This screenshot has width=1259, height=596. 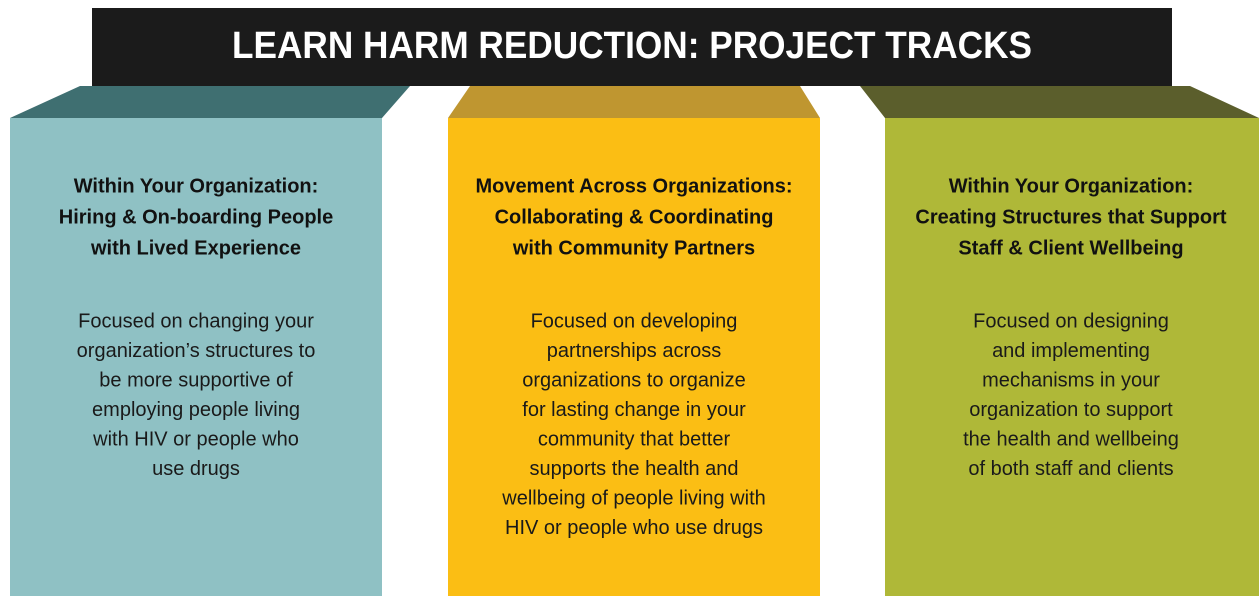 What do you see at coordinates (1071, 410) in the screenshot?
I see `track-description: organization to support` at bounding box center [1071, 410].